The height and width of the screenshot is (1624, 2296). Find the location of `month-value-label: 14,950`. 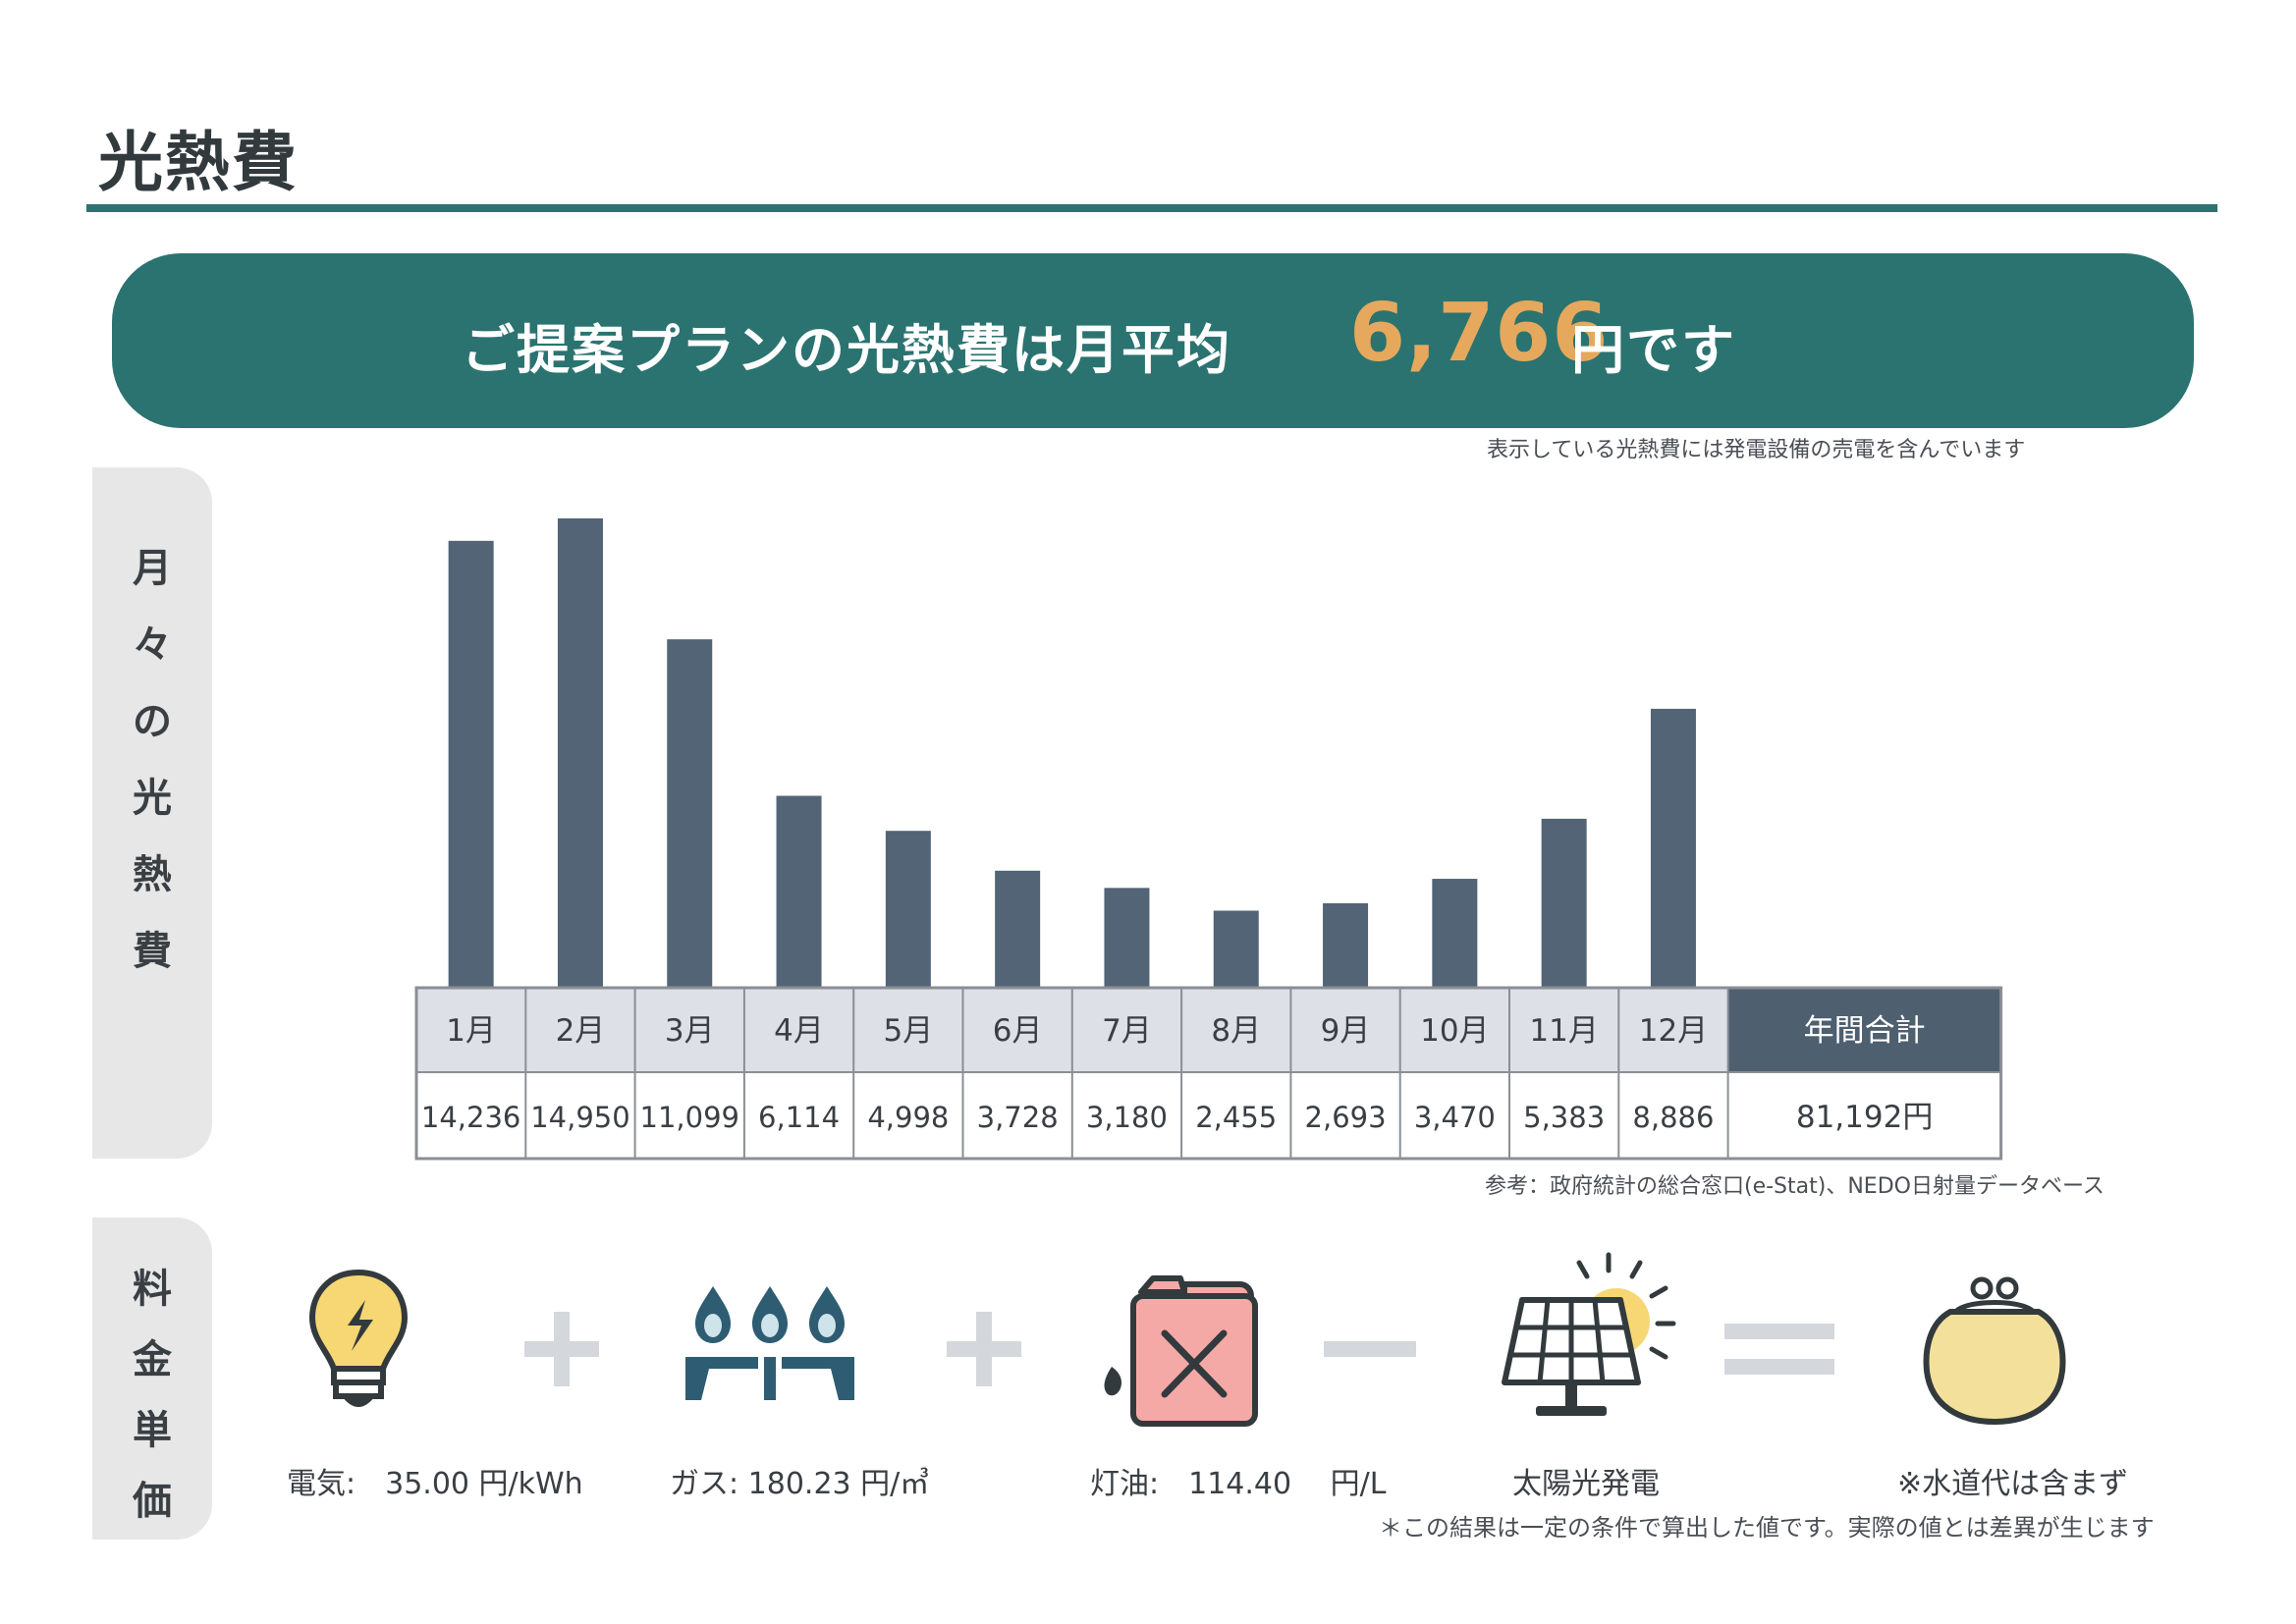

month-value-label: 14,950 is located at coordinates (579, 1117).